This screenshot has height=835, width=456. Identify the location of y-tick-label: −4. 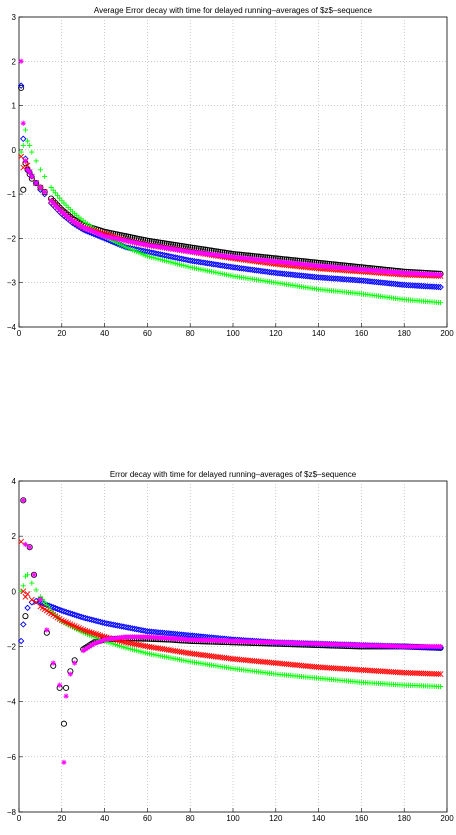
(12, 702).